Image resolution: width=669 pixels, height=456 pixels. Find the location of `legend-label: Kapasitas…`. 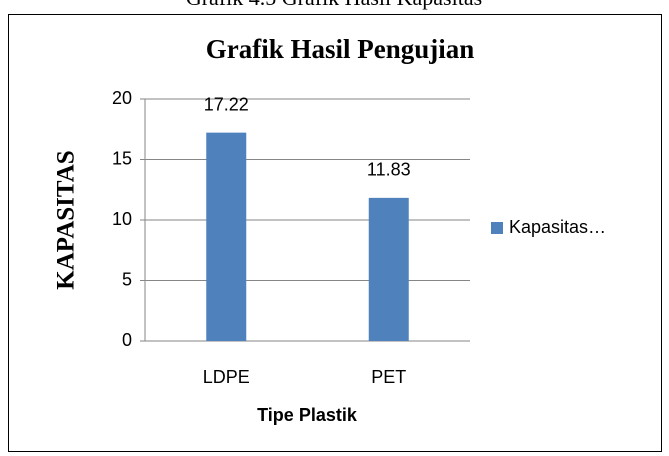

legend-label: Kapasitas… is located at coordinates (557, 227).